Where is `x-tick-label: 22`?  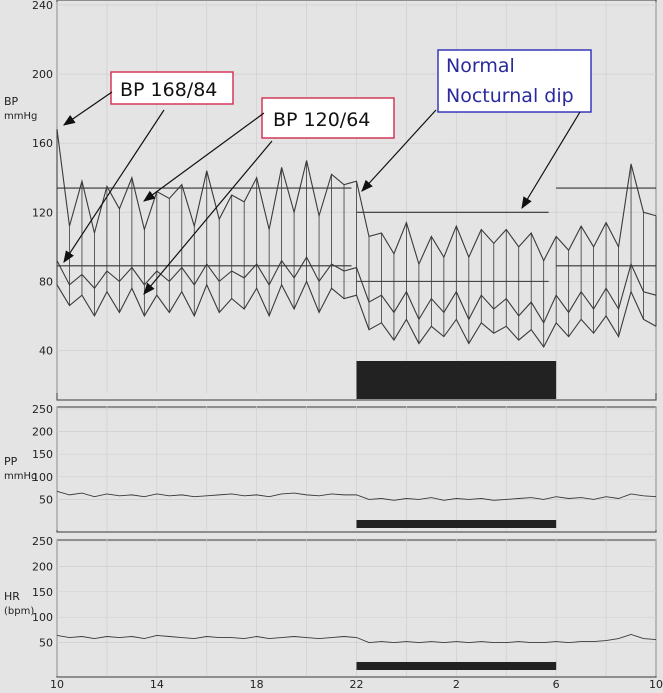 x-tick-label: 22 is located at coordinates (357, 683).